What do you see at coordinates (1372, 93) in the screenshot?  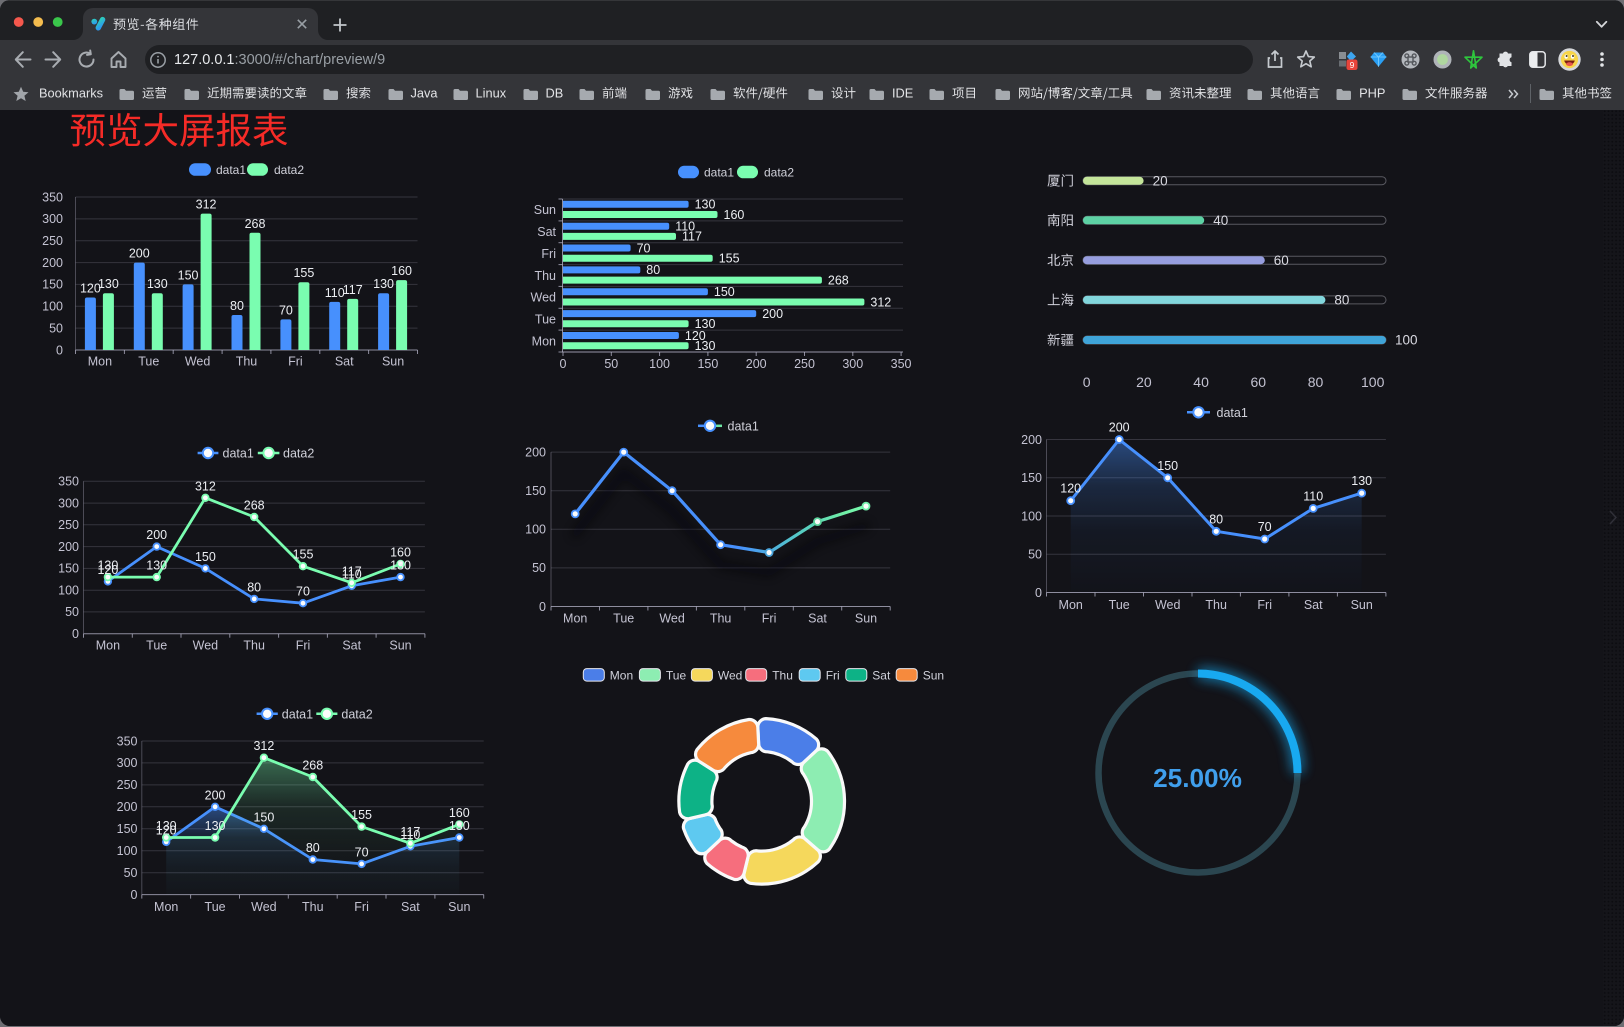 I see `svg-text: PHP` at bounding box center [1372, 93].